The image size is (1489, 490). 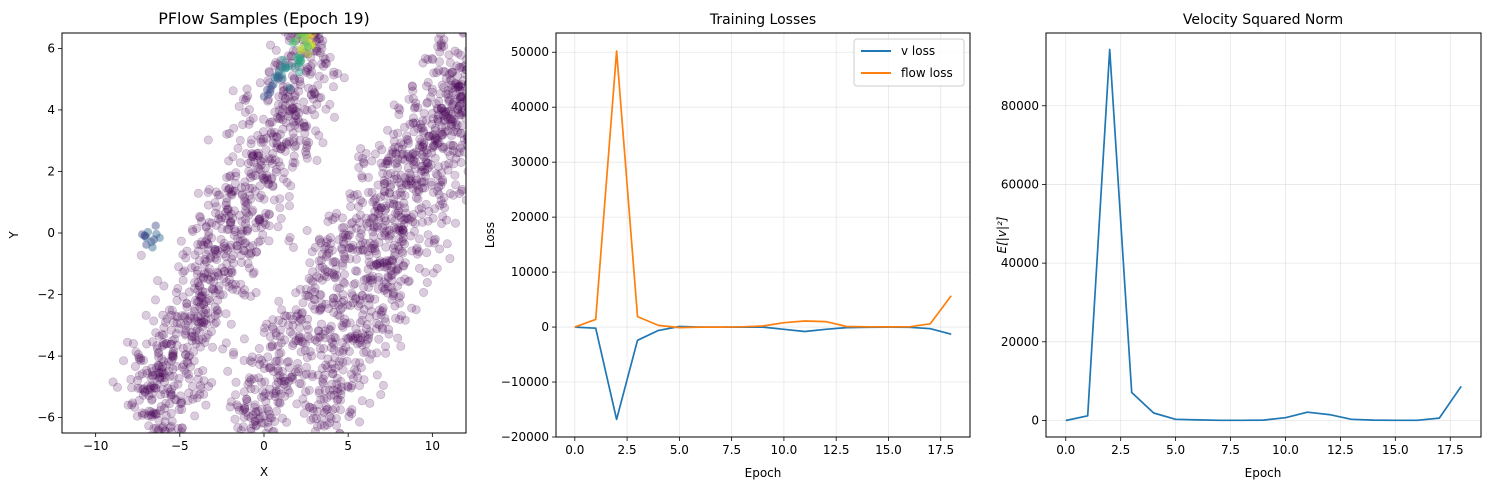 I want to click on x-tick-label: 5.0, so click(x=679, y=450).